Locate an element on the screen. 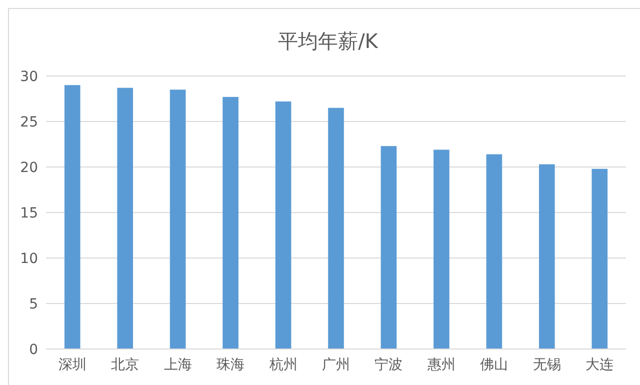 The width and height of the screenshot is (640, 385). x-tick-label: 广州 is located at coordinates (336, 365).